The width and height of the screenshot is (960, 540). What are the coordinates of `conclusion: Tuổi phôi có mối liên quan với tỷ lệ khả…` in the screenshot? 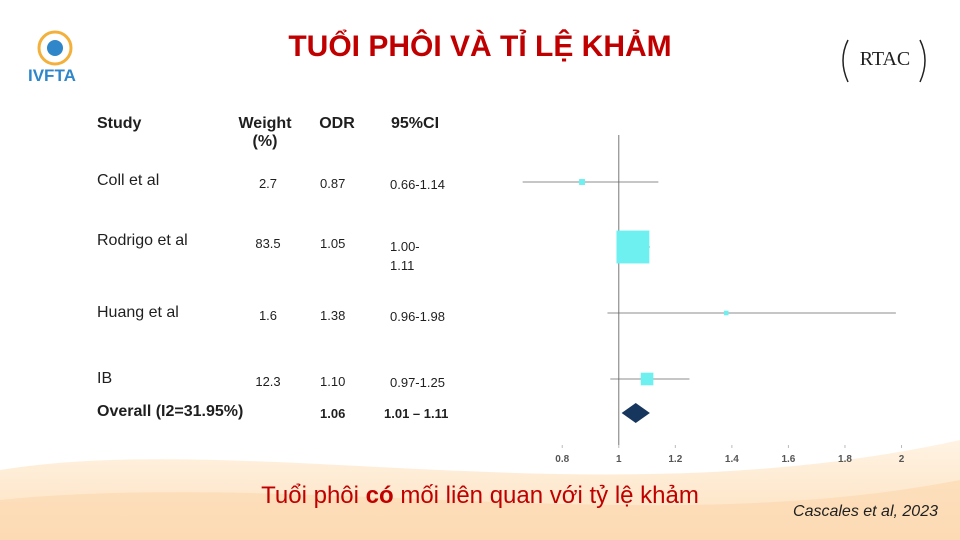 It's located at (480, 496).